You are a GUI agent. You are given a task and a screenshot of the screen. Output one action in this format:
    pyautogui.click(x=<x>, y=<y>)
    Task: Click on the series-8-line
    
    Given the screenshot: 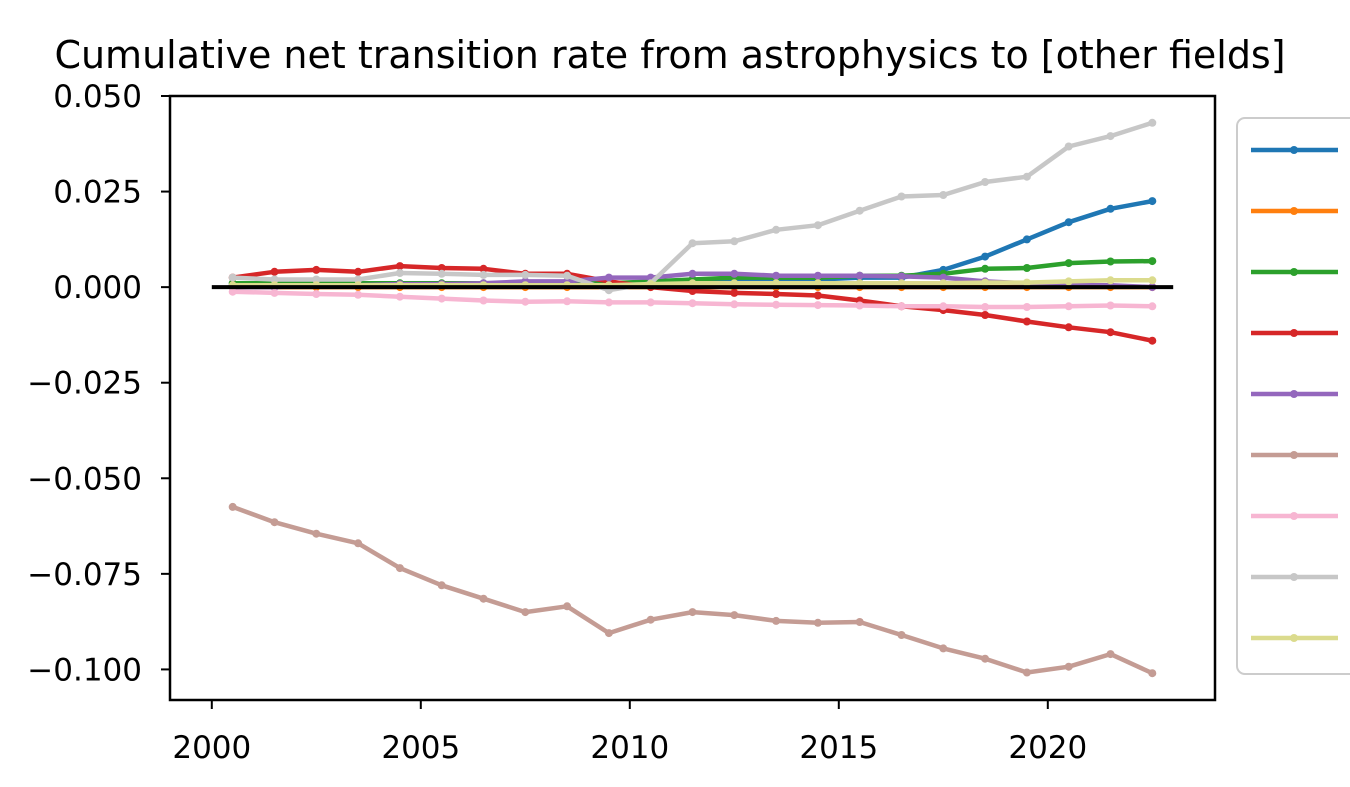 What is the action you would take?
    pyautogui.click(x=692, y=206)
    